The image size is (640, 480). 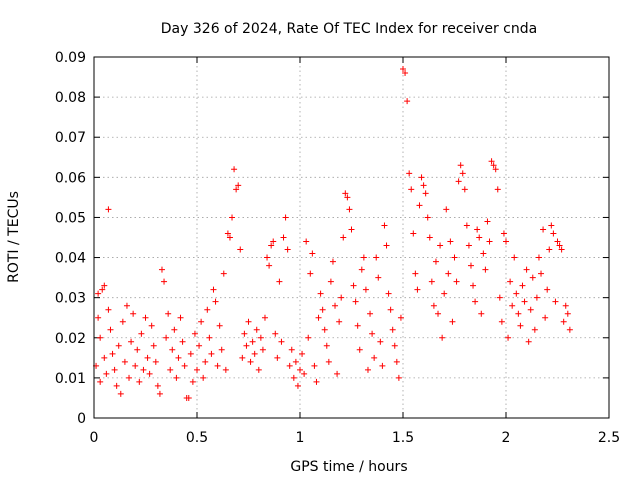 What do you see at coordinates (300, 438) in the screenshot?
I see `x-tick-label: 1` at bounding box center [300, 438].